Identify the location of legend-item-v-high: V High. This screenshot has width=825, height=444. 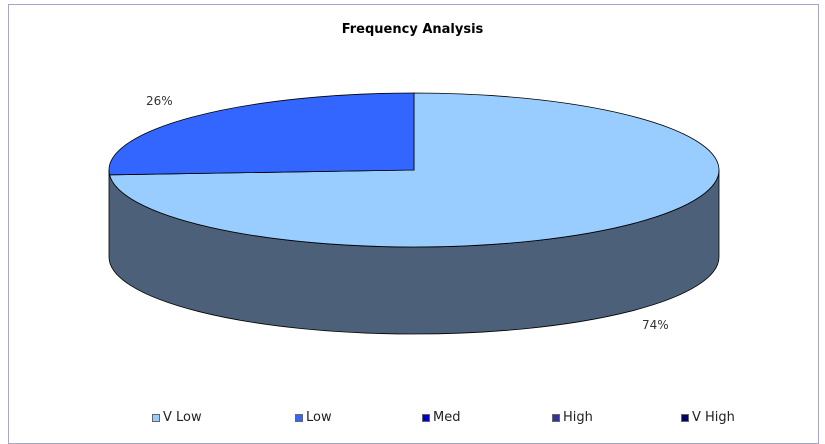
(708, 417).